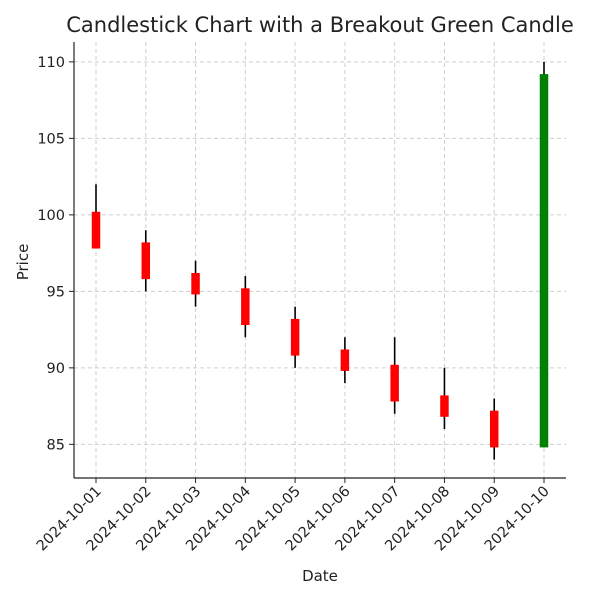 Image resolution: width=600 pixels, height=600 pixels. What do you see at coordinates (544, 261) in the screenshot?
I see `candle-body-up` at bounding box center [544, 261].